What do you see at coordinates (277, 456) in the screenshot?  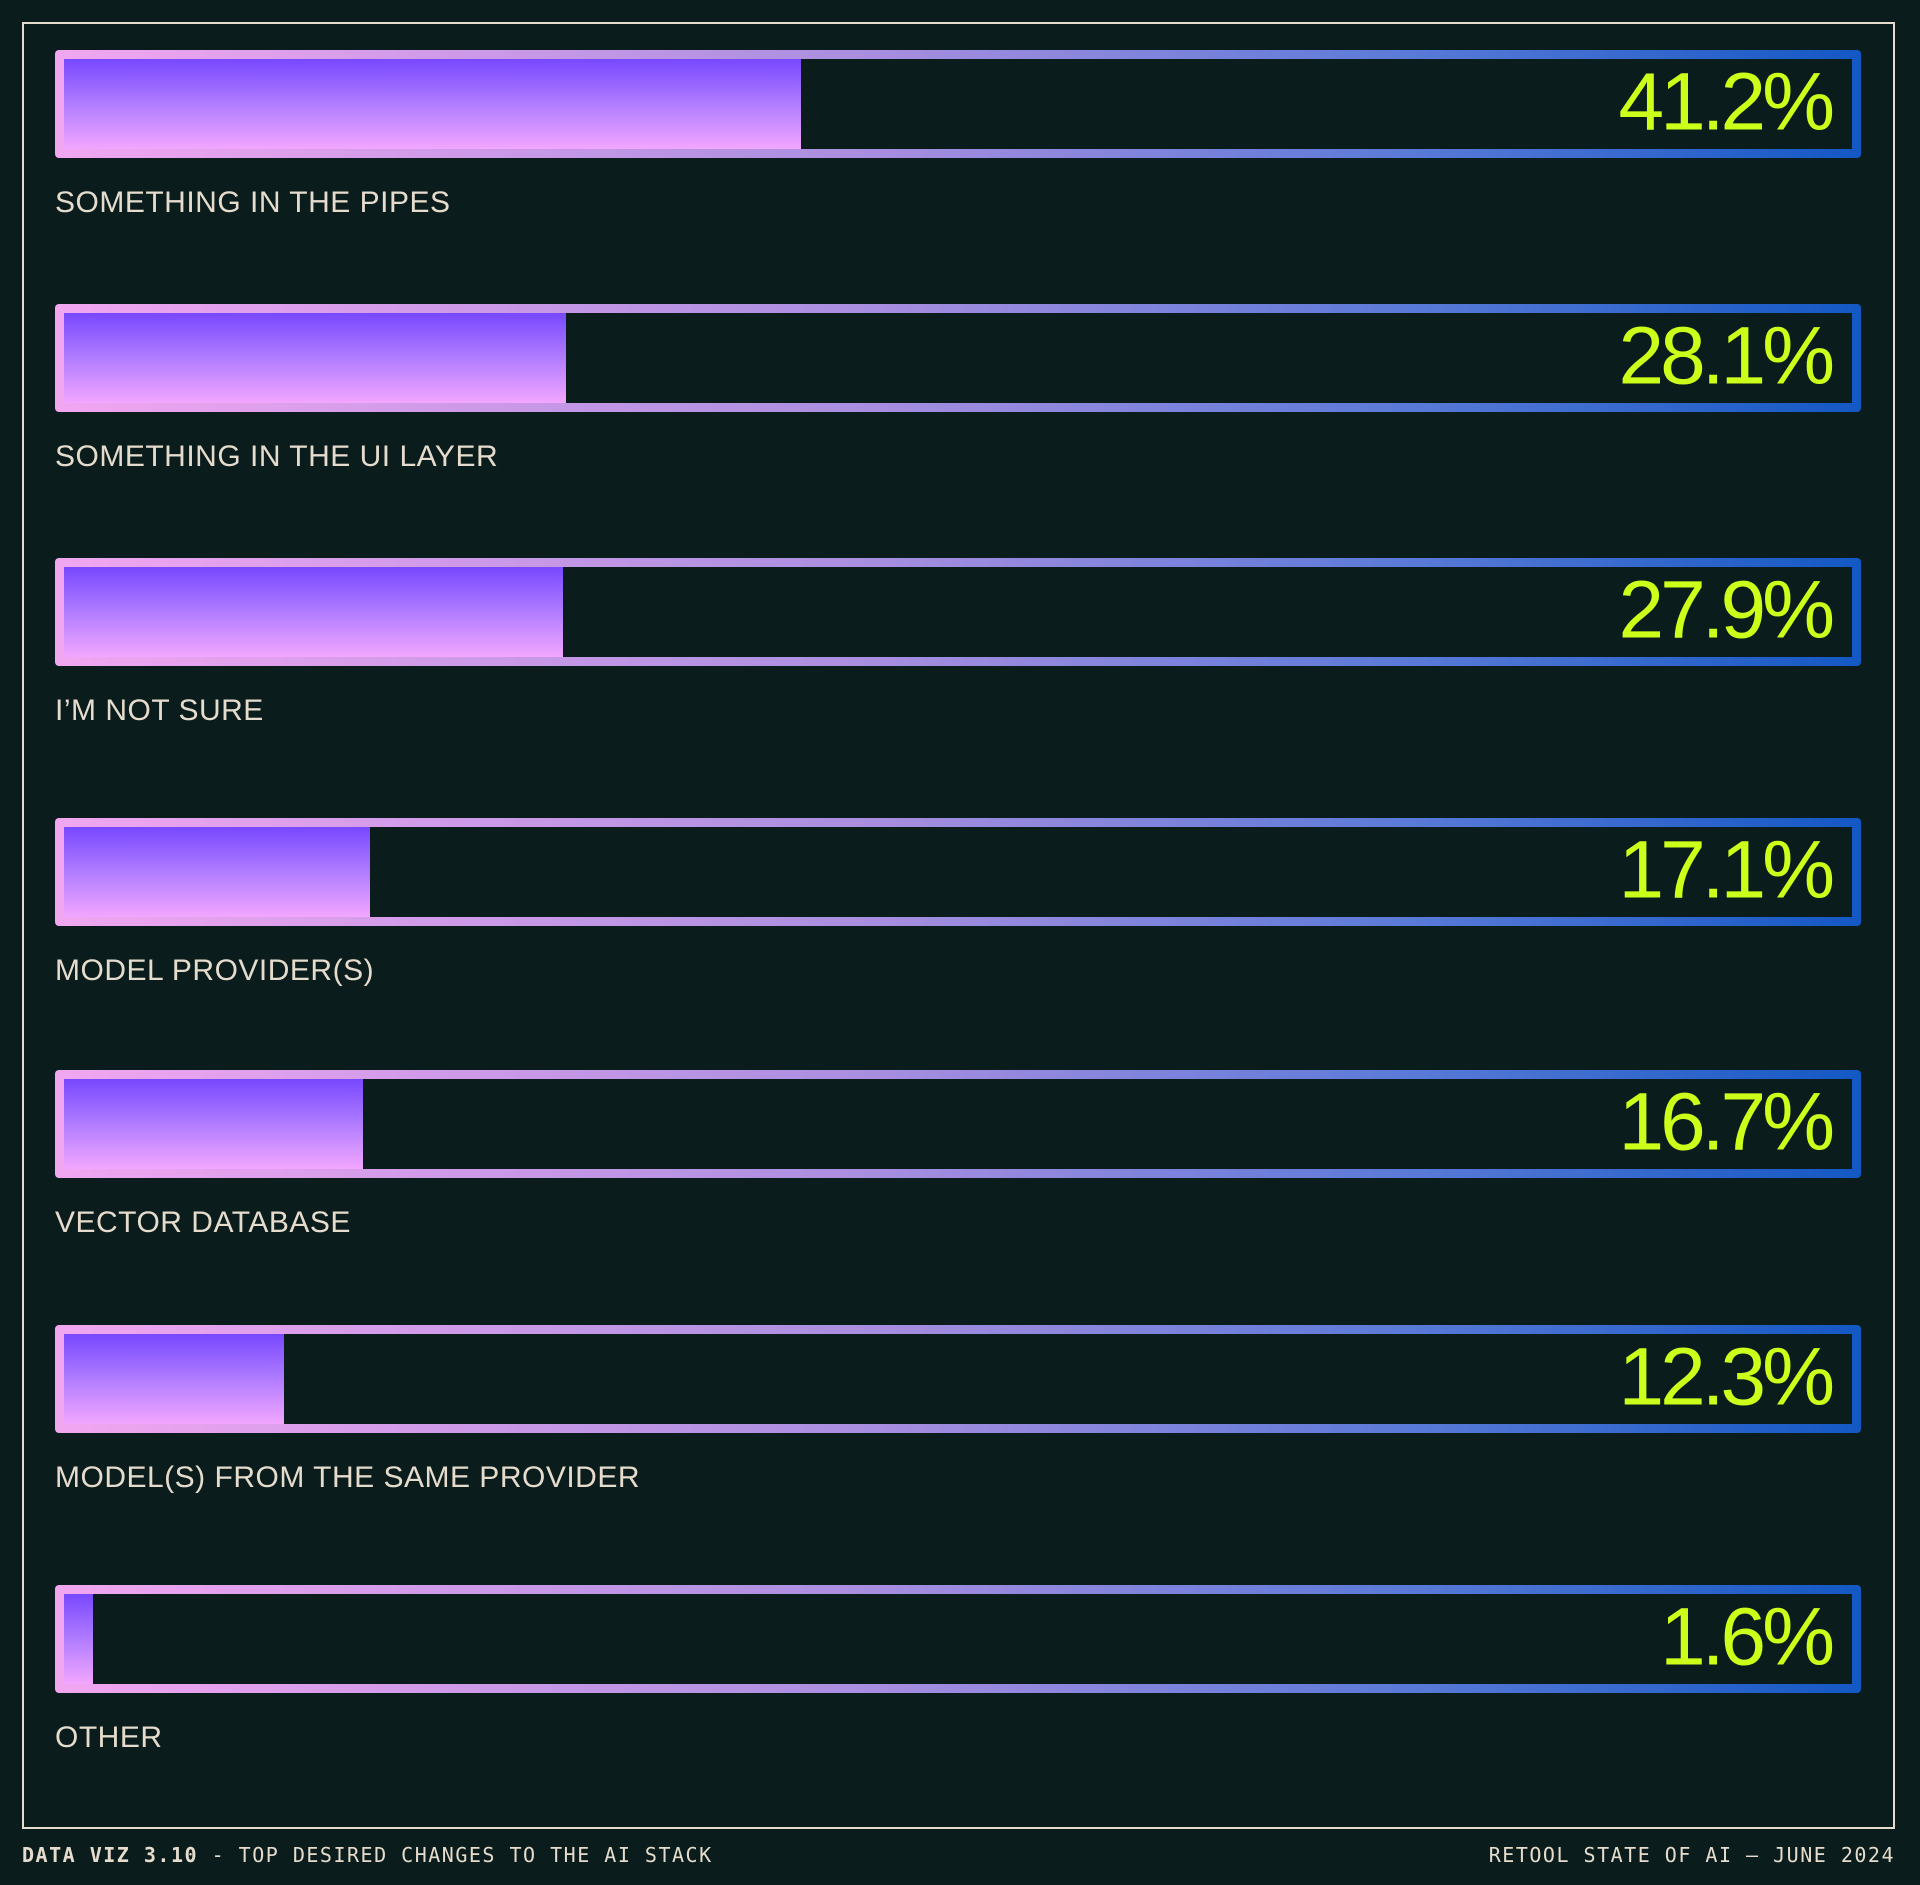 I see `category-label: SOMETHING IN THE UI LAYER` at bounding box center [277, 456].